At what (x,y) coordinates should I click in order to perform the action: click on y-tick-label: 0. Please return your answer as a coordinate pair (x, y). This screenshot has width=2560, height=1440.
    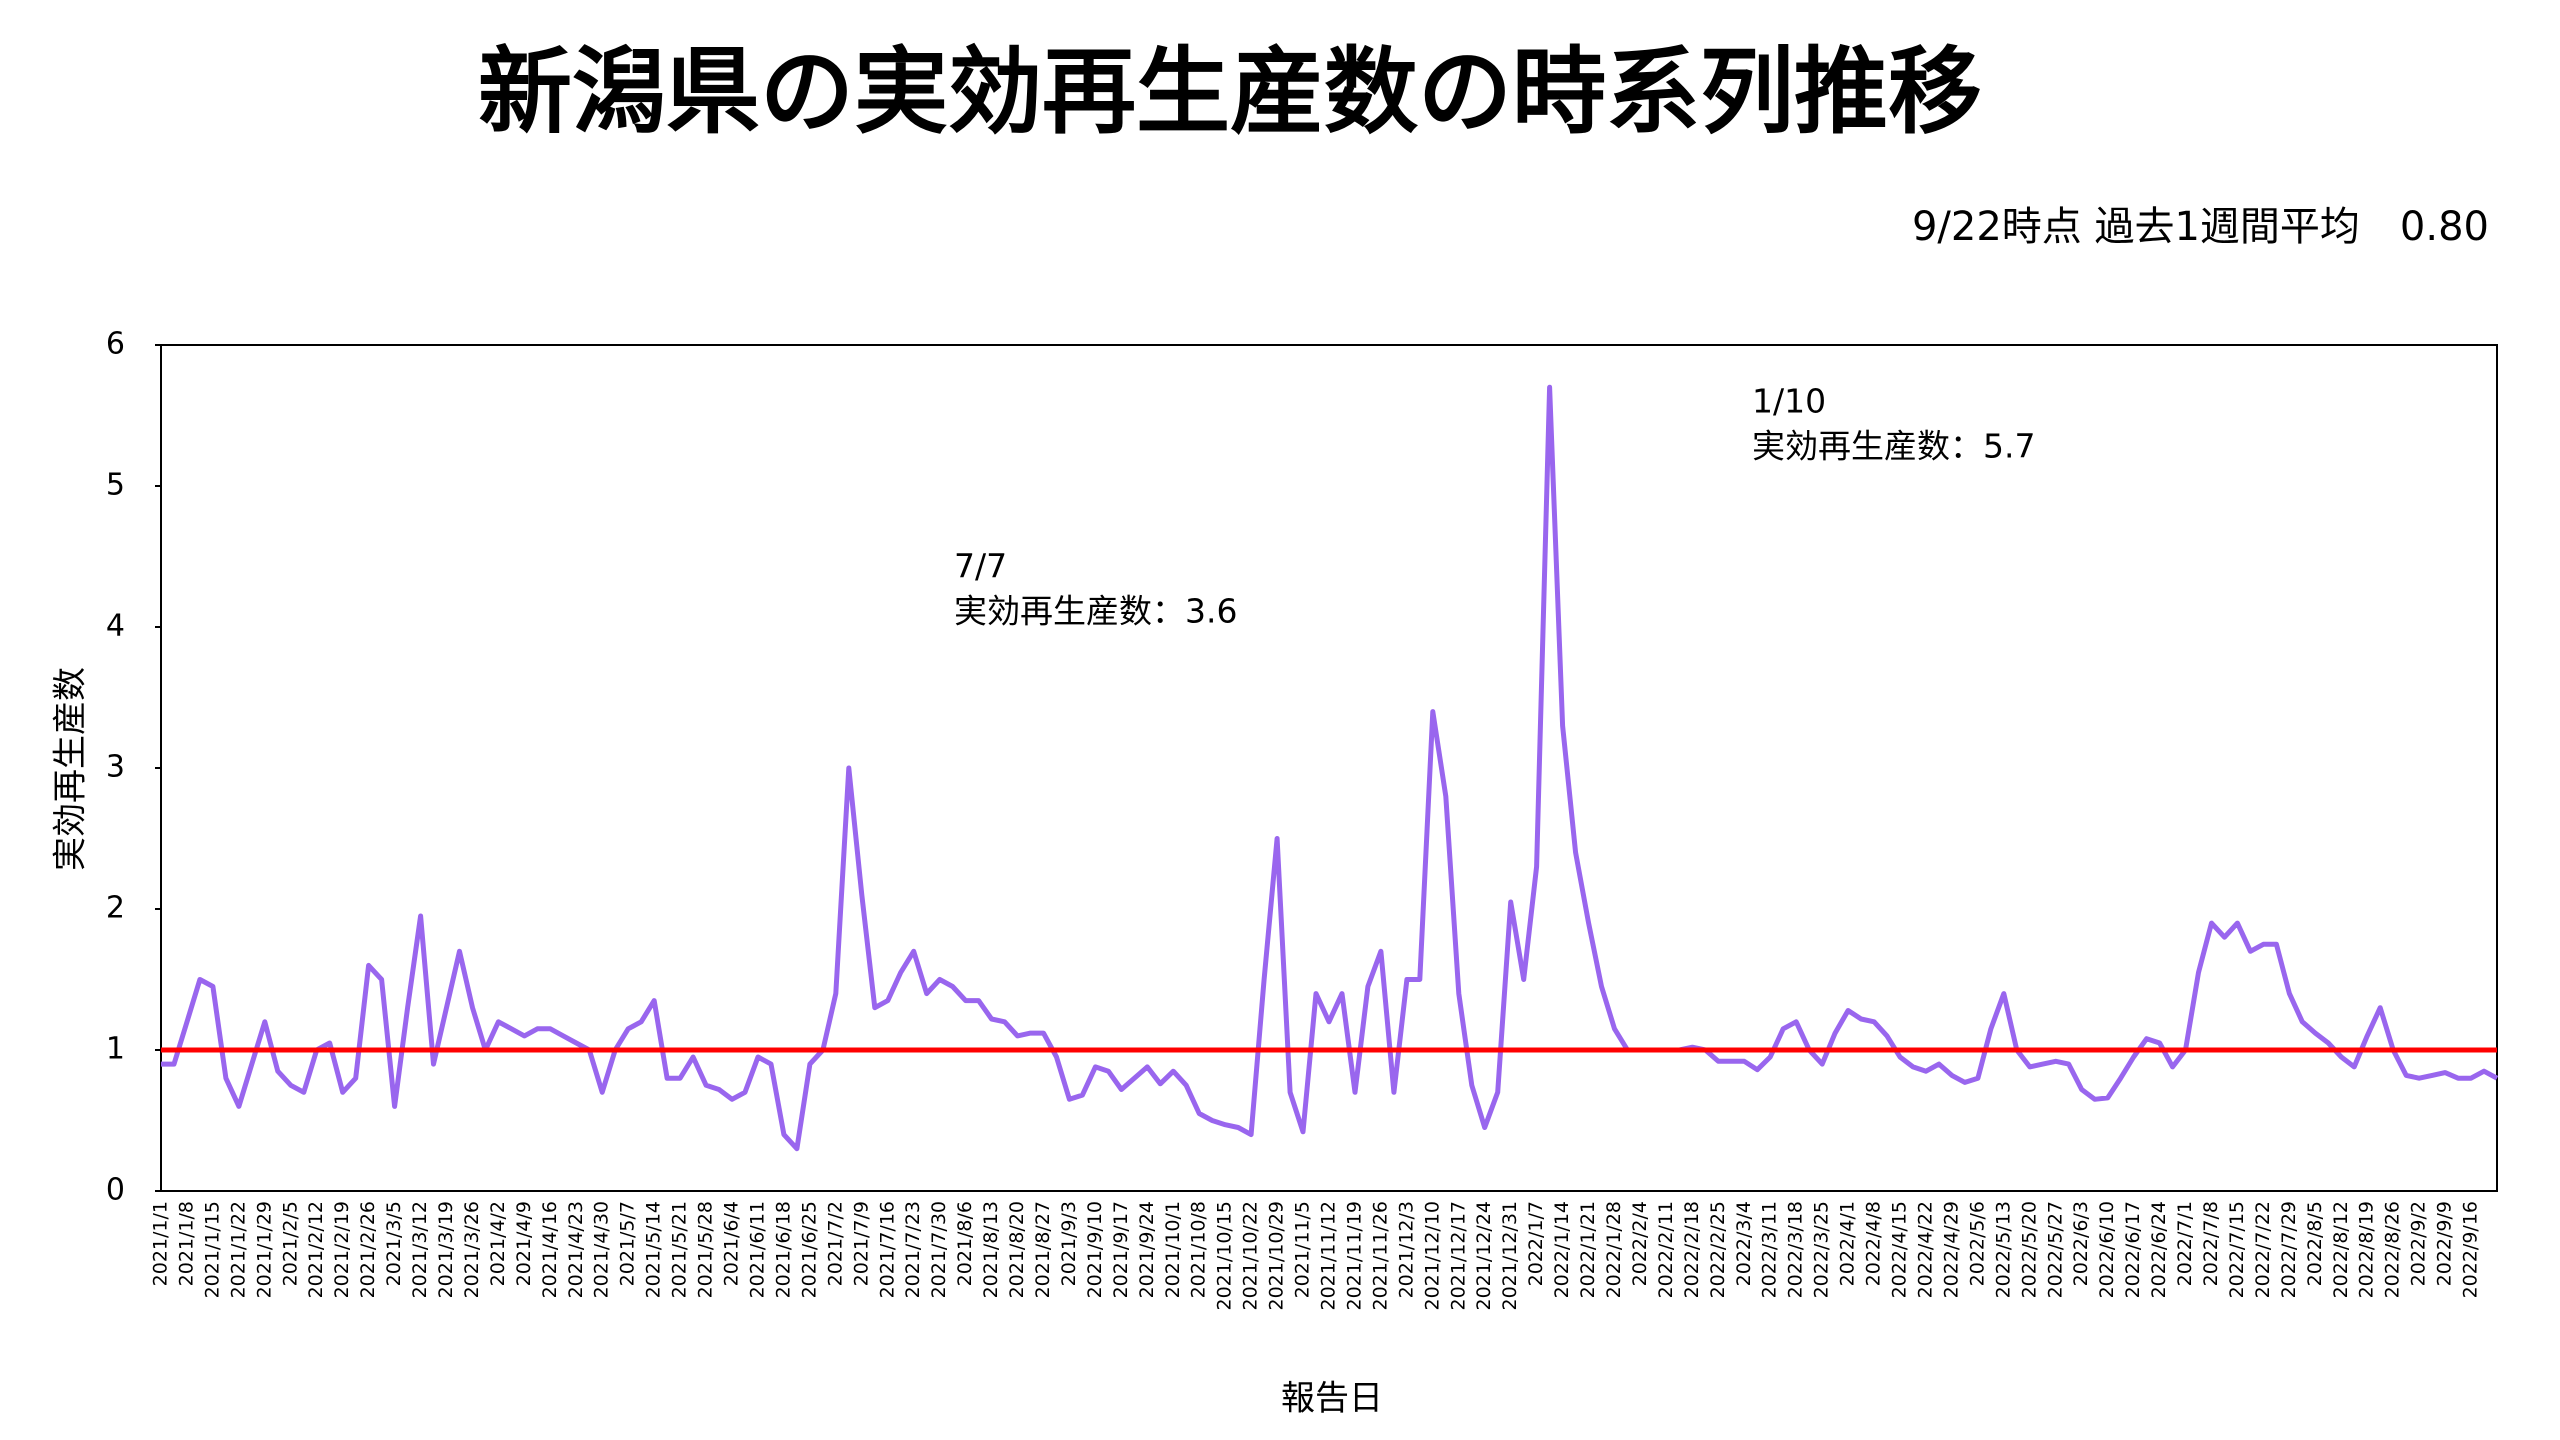
    Looking at the image, I should click on (115, 1190).